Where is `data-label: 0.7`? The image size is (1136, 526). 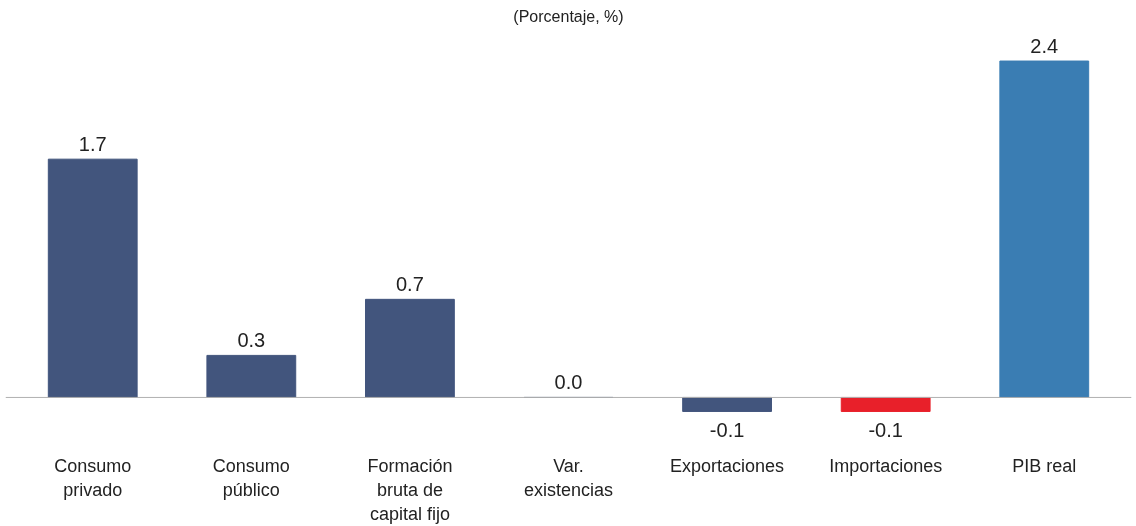
data-label: 0.7 is located at coordinates (410, 284).